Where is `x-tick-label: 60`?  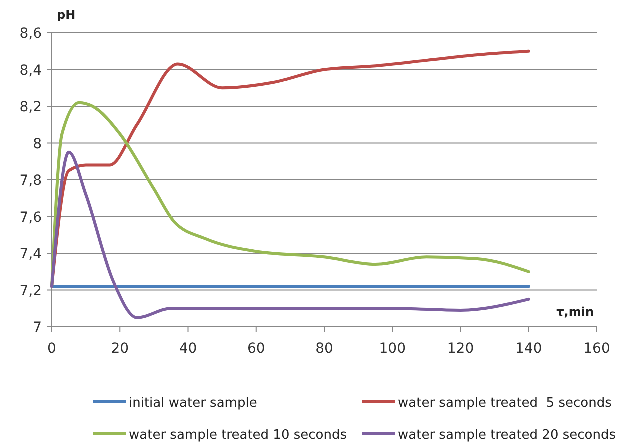 x-tick-label: 60 is located at coordinates (256, 349).